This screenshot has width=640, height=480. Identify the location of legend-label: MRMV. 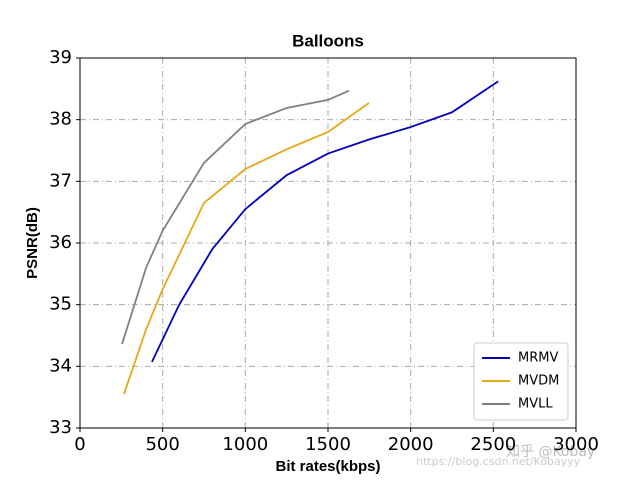
(538, 358).